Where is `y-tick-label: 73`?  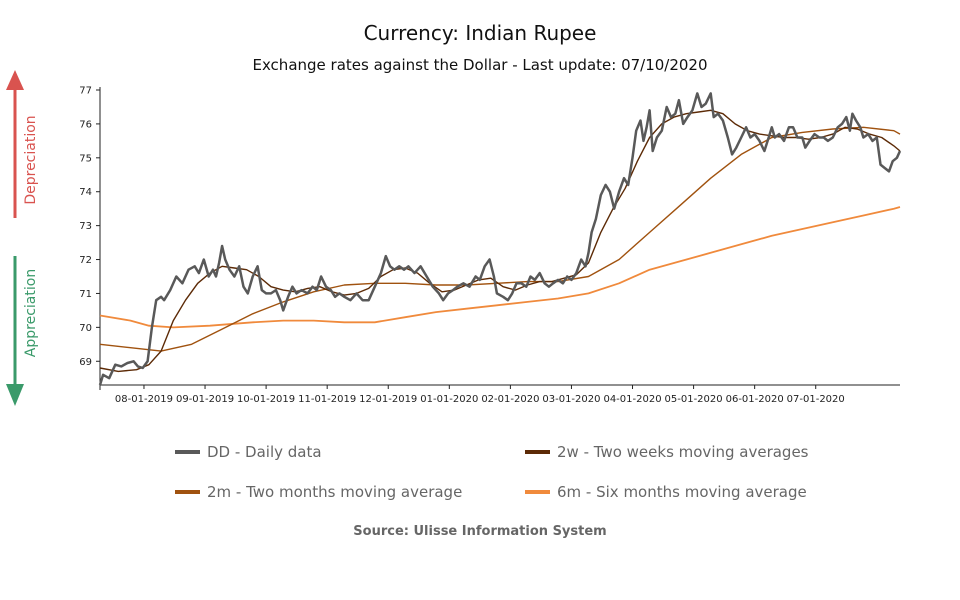 y-tick-label: 73 is located at coordinates (85, 226).